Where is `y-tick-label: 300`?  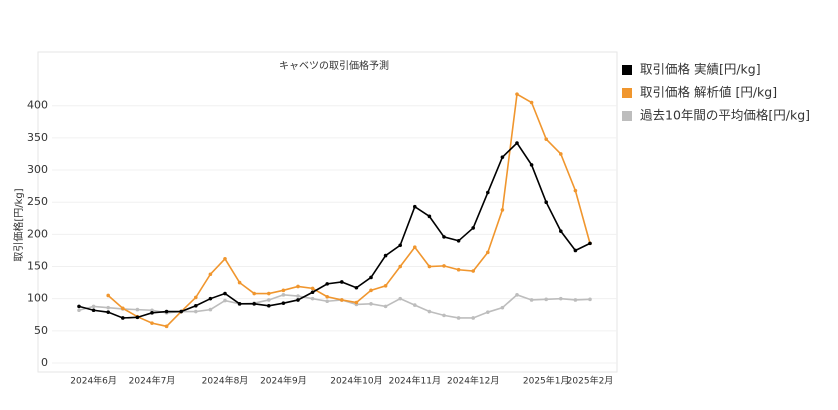 y-tick-label: 300 is located at coordinates (37, 169).